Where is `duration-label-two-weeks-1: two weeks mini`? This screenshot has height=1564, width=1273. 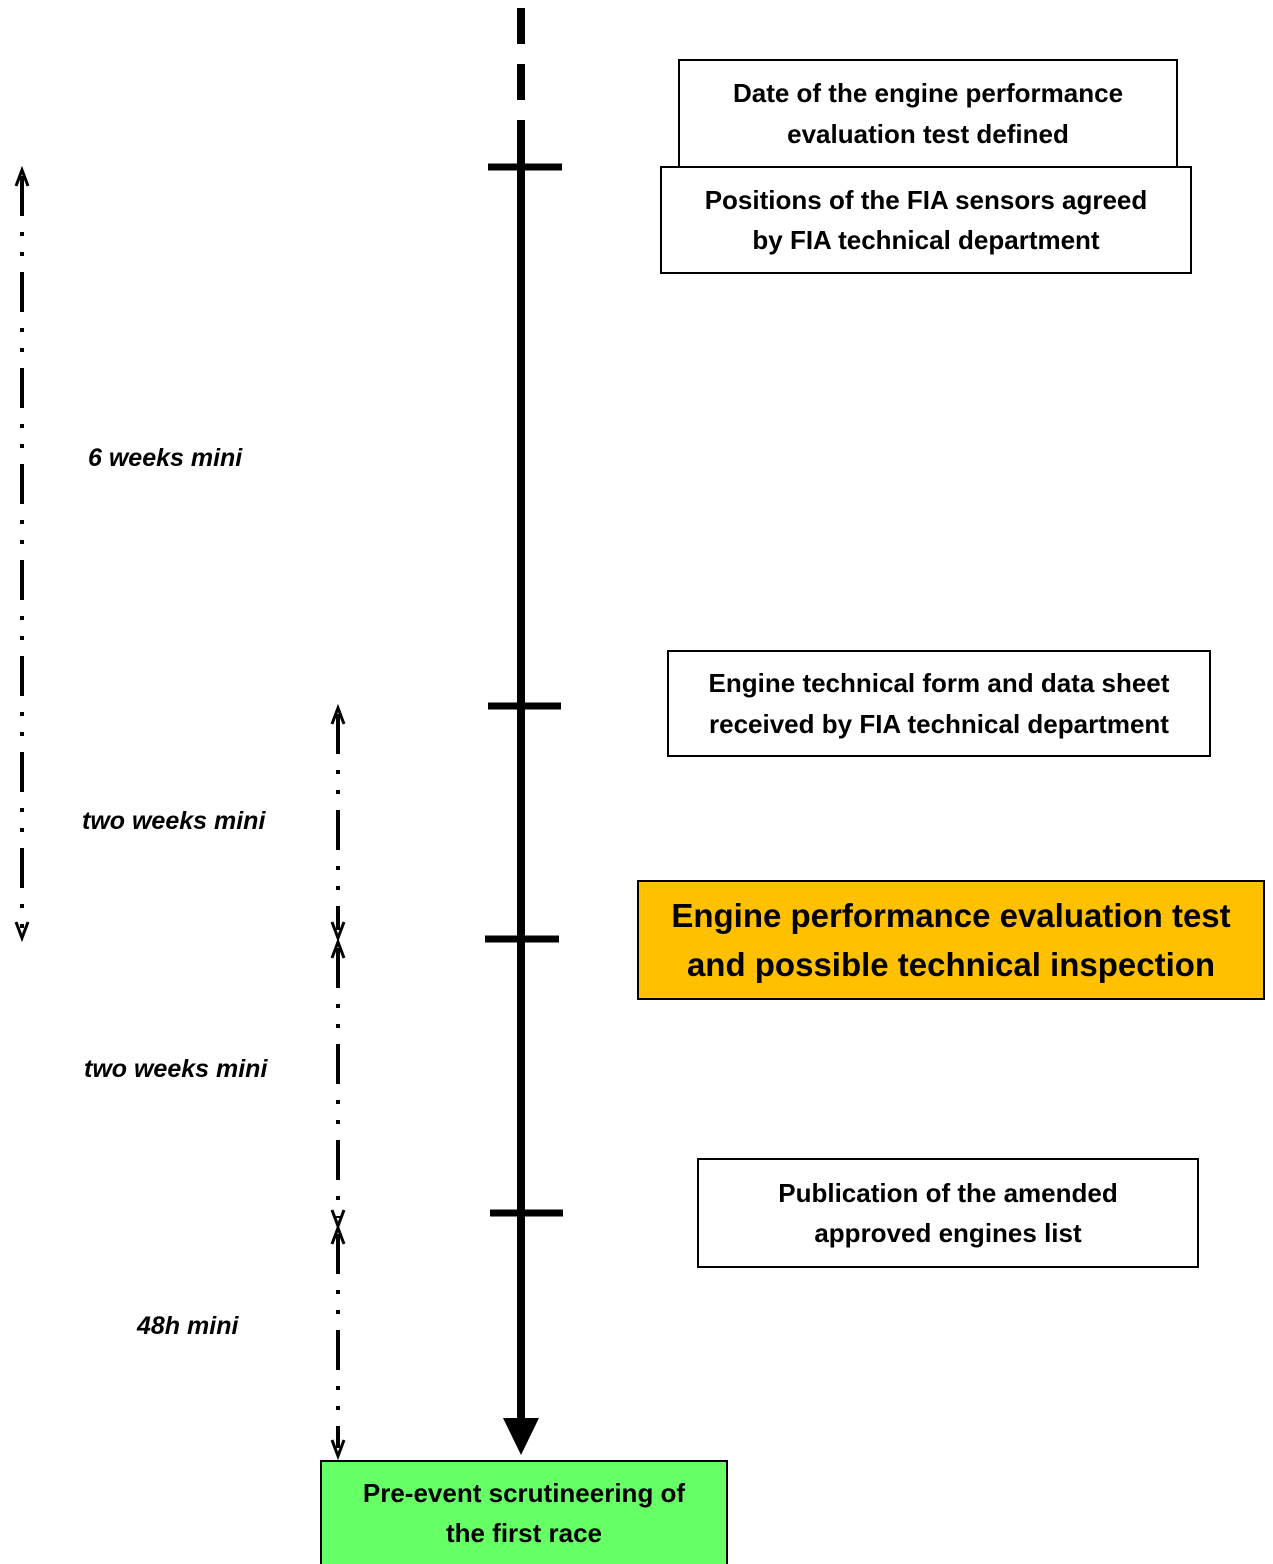 duration-label-two-weeks-1: two weeks mini is located at coordinates (174, 821).